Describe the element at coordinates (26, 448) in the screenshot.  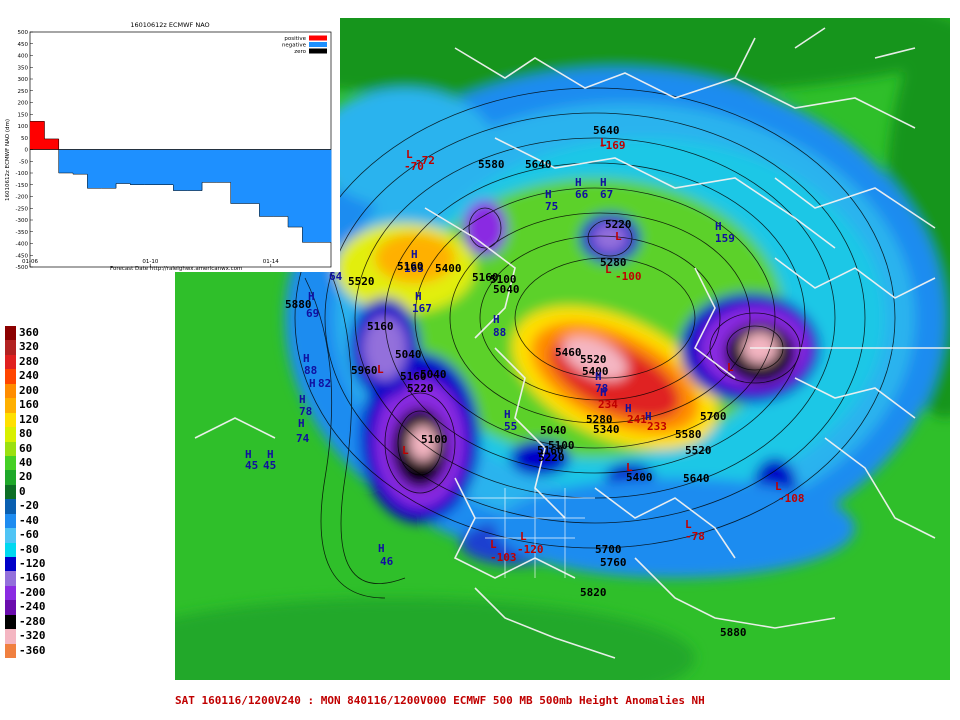
I see `scale-label: 60` at that location.